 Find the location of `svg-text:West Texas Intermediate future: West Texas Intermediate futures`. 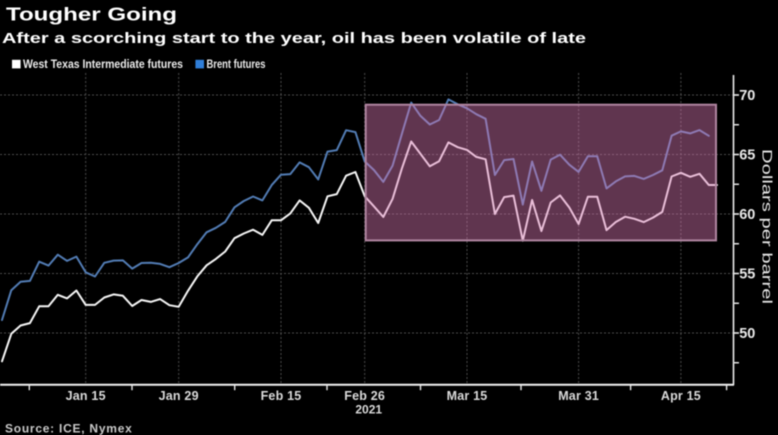

svg-text:West Texas Intermediate future: West Texas Intermediate futures is located at coordinates (103, 65).